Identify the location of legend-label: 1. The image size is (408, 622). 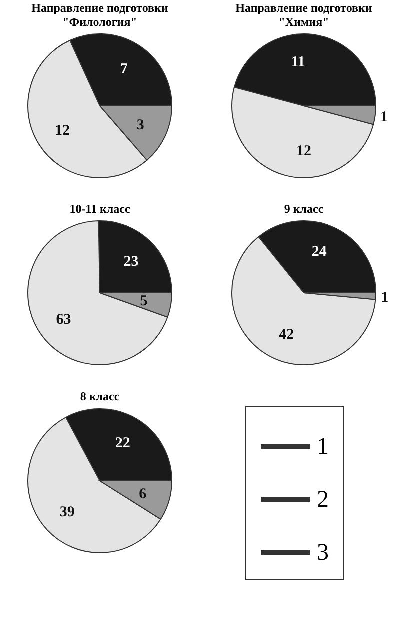
(323, 447).